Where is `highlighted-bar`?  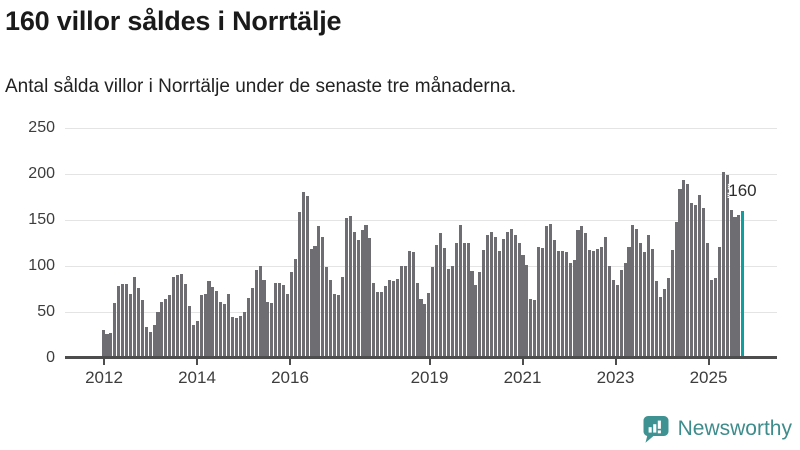
highlighted-bar is located at coordinates (743, 284).